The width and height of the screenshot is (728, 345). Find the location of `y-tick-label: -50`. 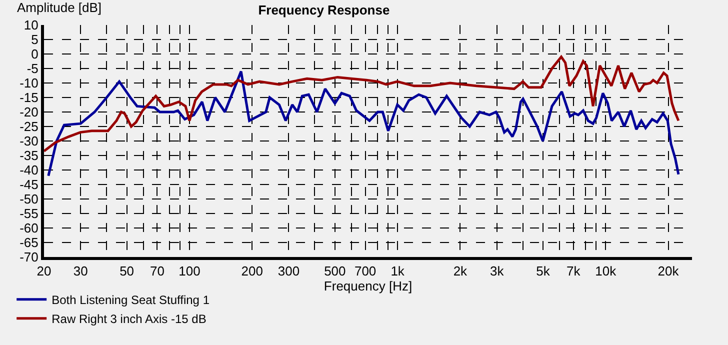

y-tick-label: -50 is located at coordinates (29, 199).